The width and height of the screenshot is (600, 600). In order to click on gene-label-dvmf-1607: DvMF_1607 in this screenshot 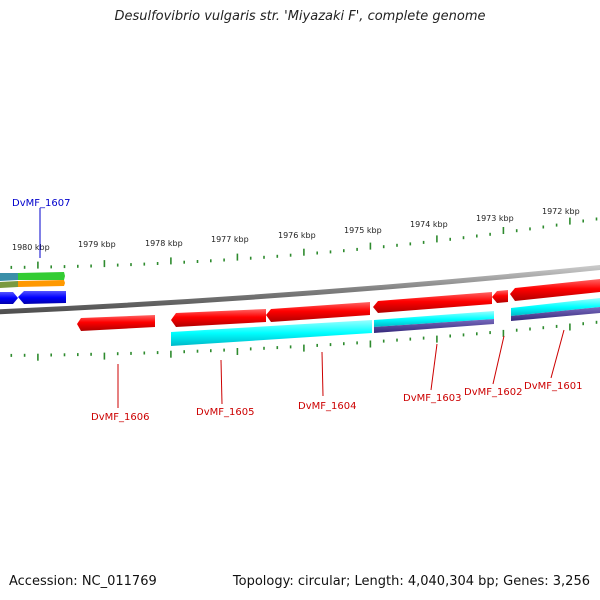, I will do `click(41, 203)`.